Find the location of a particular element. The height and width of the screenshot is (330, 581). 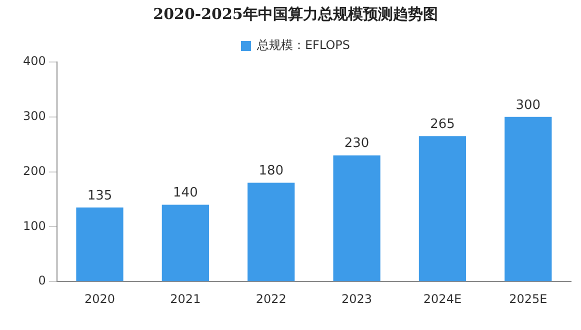

data-label: 140 is located at coordinates (185, 193).